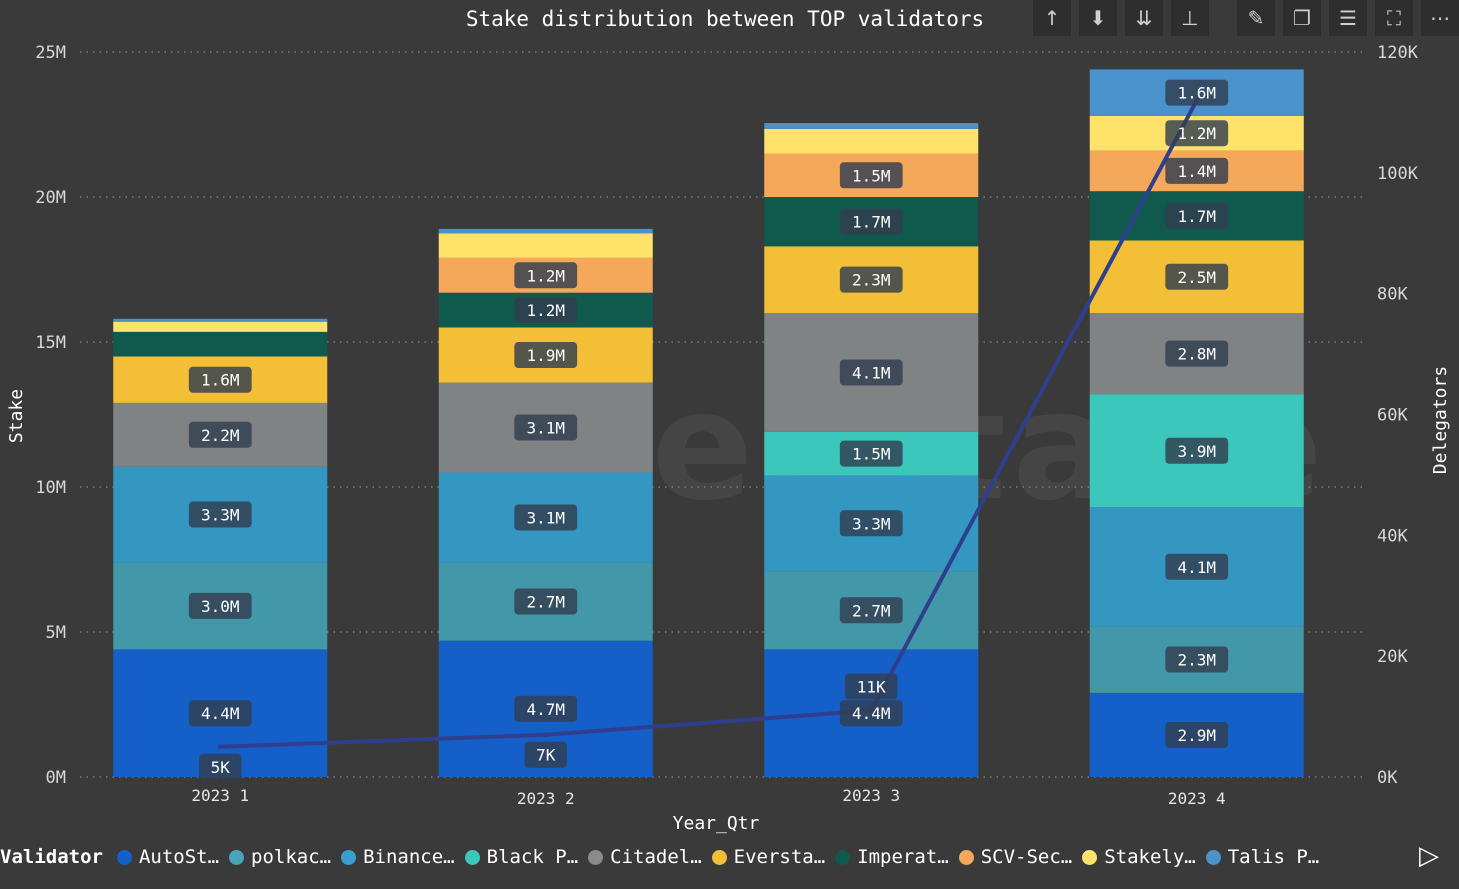 Image resolution: width=1459 pixels, height=889 pixels. Describe the element at coordinates (1196, 171) in the screenshot. I see `bar-data-label: 1.4M` at that location.